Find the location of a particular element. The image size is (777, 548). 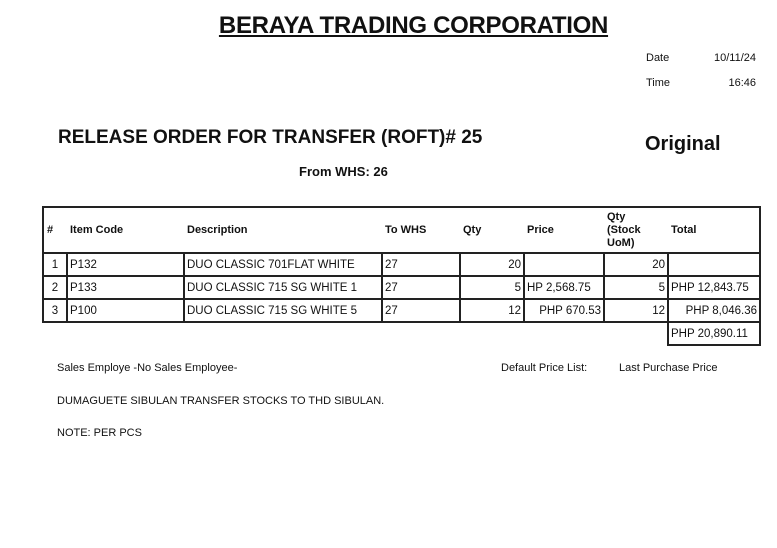

price: HP 2,568.75 is located at coordinates (564, 287).